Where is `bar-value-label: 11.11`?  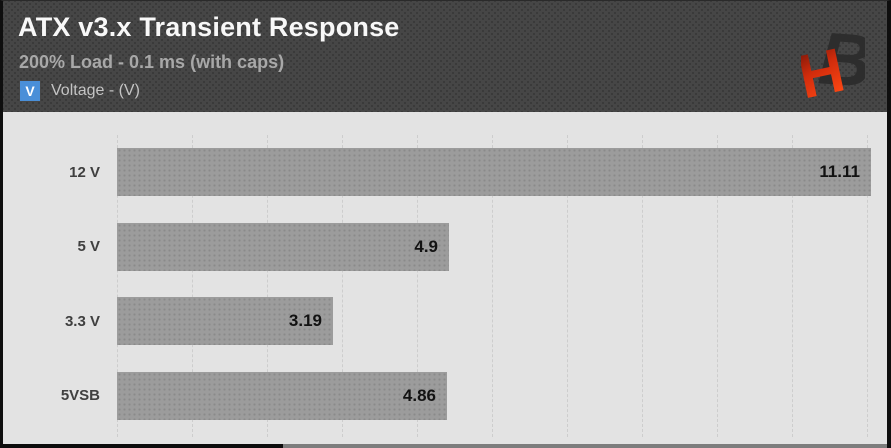 bar-value-label: 11.11 is located at coordinates (839, 172).